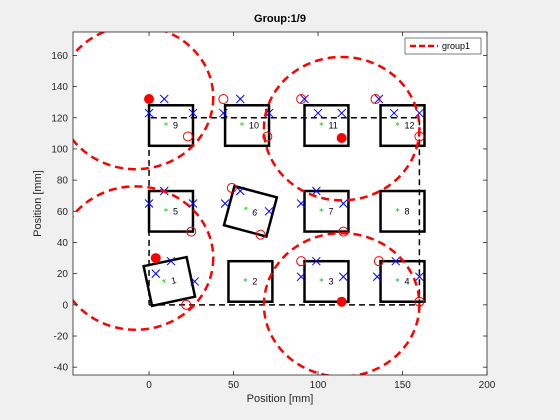  Describe the element at coordinates (407, 281) in the screenshot. I see `tile-label: 4` at that location.